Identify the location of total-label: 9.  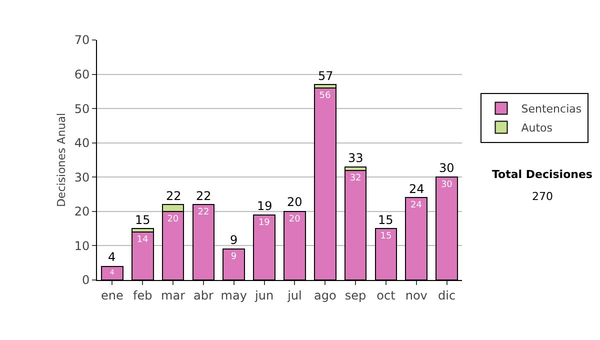
(234, 240).